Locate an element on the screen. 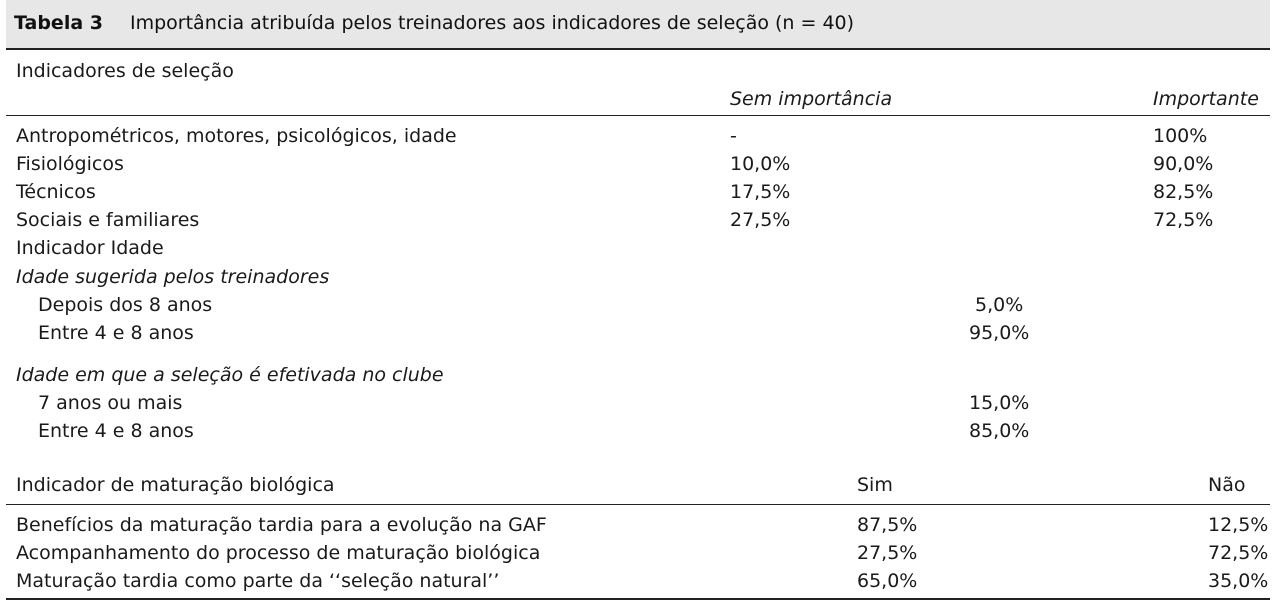 Image resolution: width=1276 pixels, height=604 pixels. col-header-importante: Importante is located at coordinates (1206, 99).